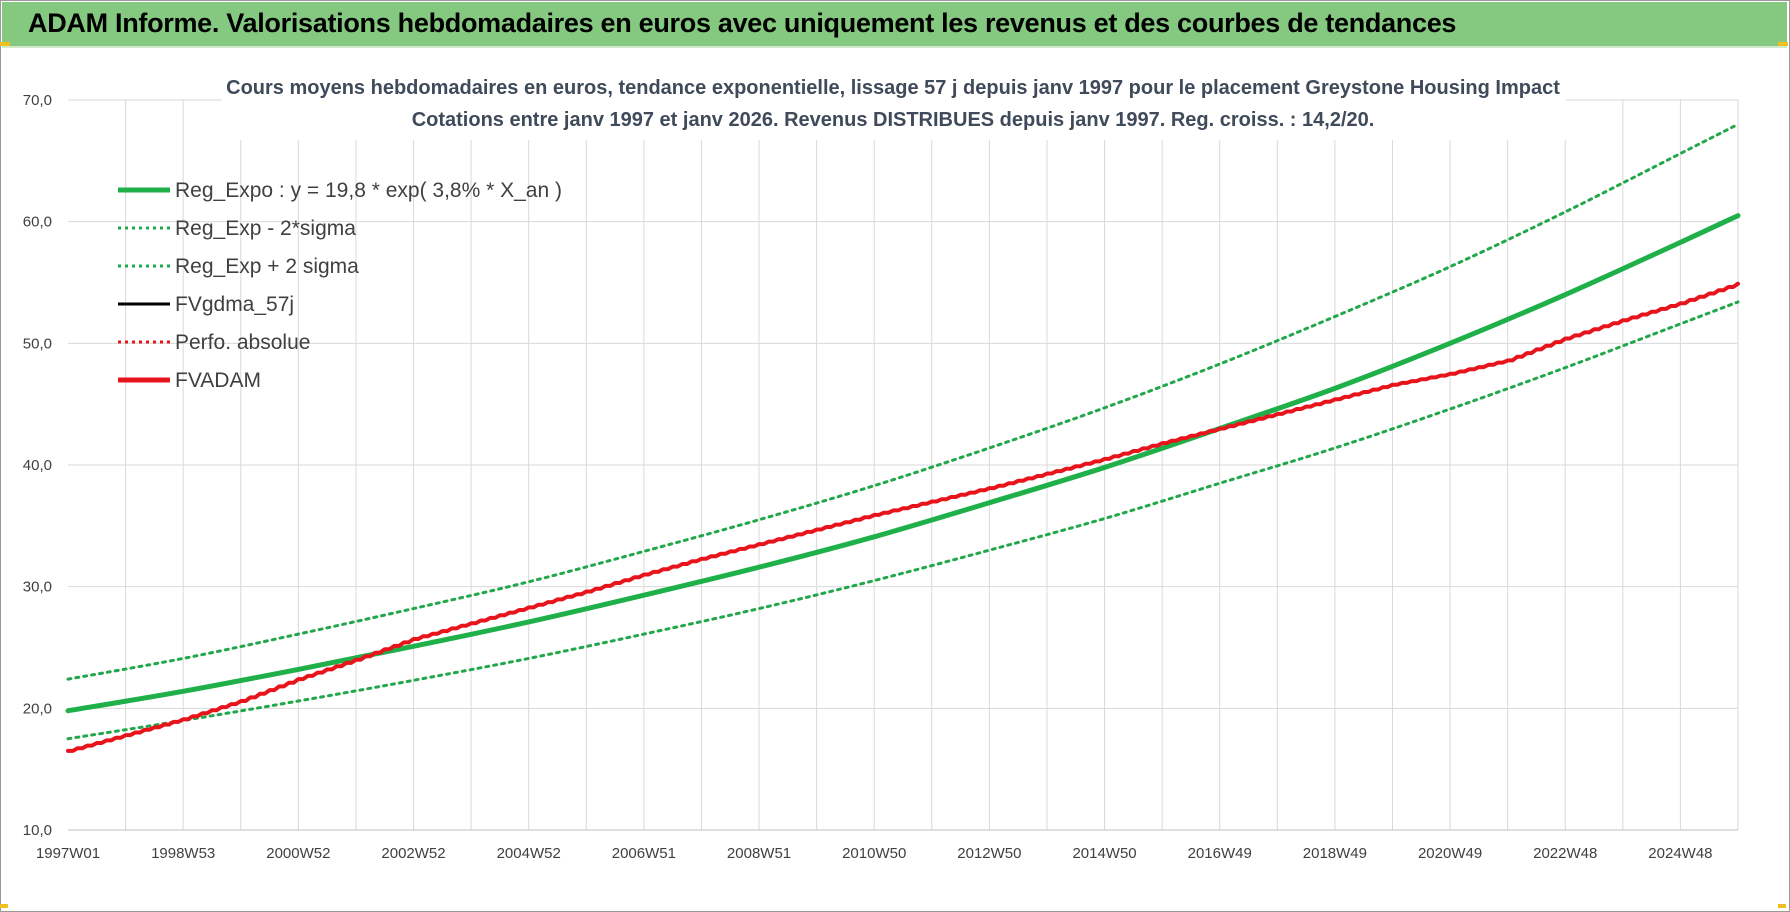 The image size is (1790, 912). What do you see at coordinates (242, 342) in the screenshot?
I see `legend-label: Perfo. absolue` at bounding box center [242, 342].